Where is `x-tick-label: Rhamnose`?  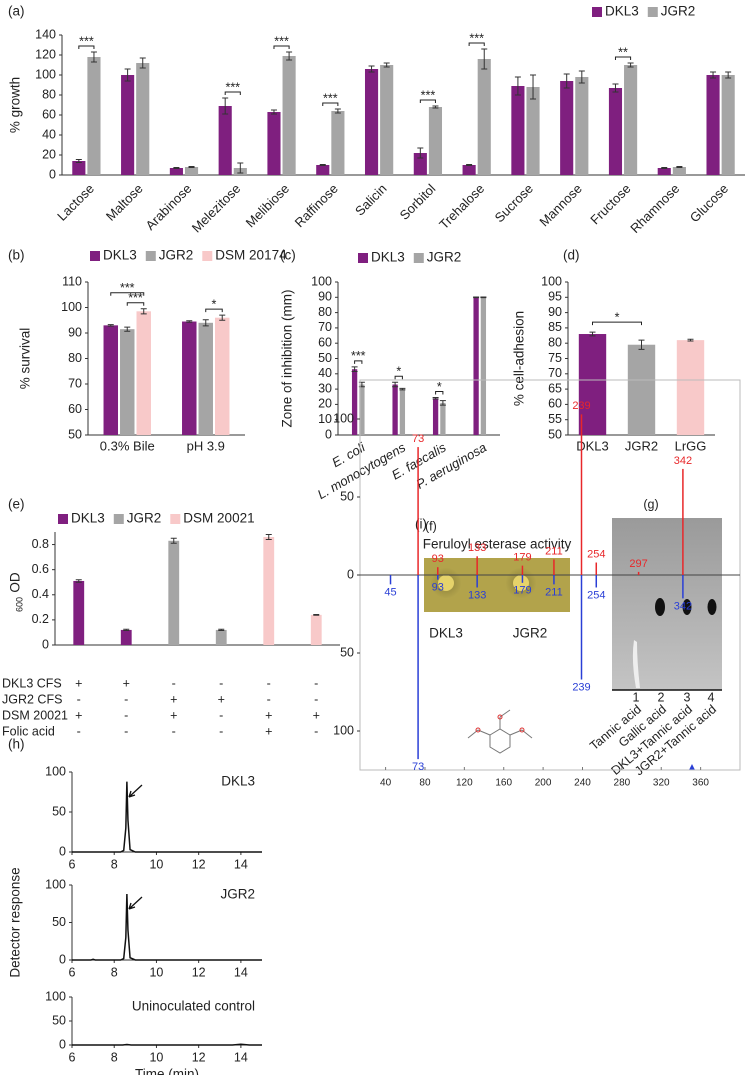 x-tick-label: Rhamnose is located at coordinates (654, 208).